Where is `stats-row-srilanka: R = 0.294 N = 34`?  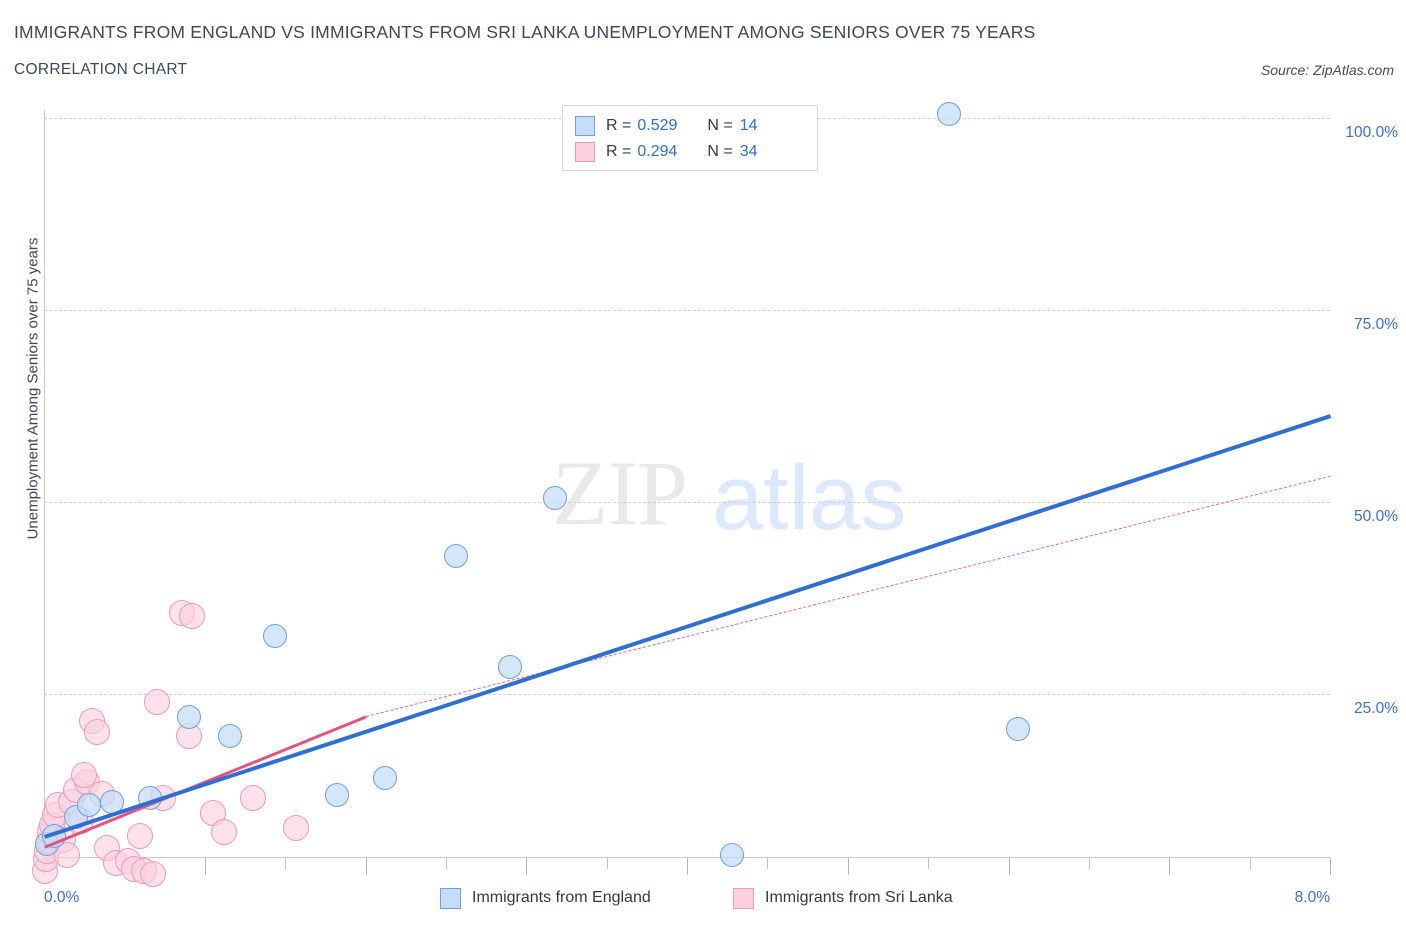 stats-row-srilanka: R = 0.294 N = 34 is located at coordinates (666, 152).